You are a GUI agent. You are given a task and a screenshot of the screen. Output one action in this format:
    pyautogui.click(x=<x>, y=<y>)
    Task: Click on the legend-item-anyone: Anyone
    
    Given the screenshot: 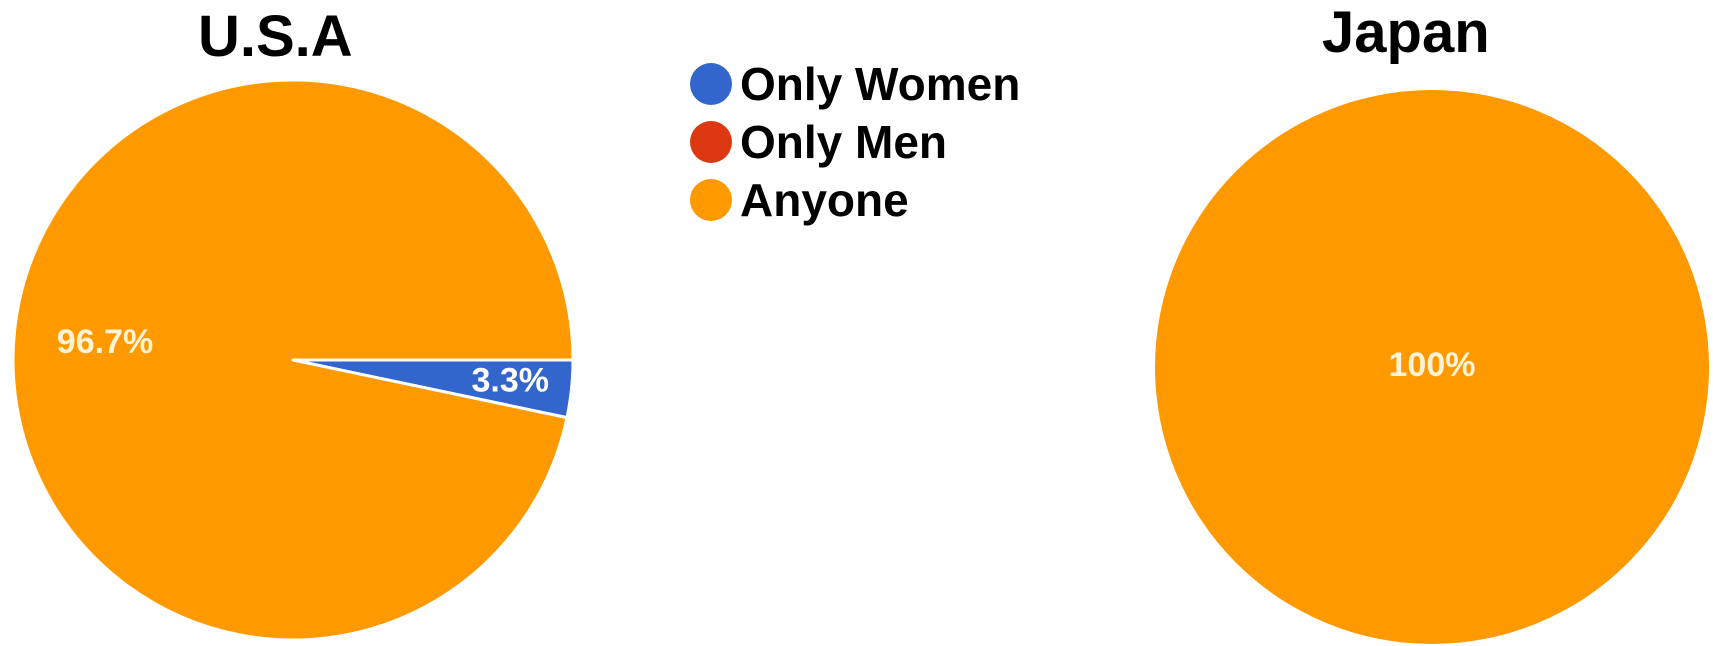 What is the action you would take?
    pyautogui.click(x=855, y=200)
    